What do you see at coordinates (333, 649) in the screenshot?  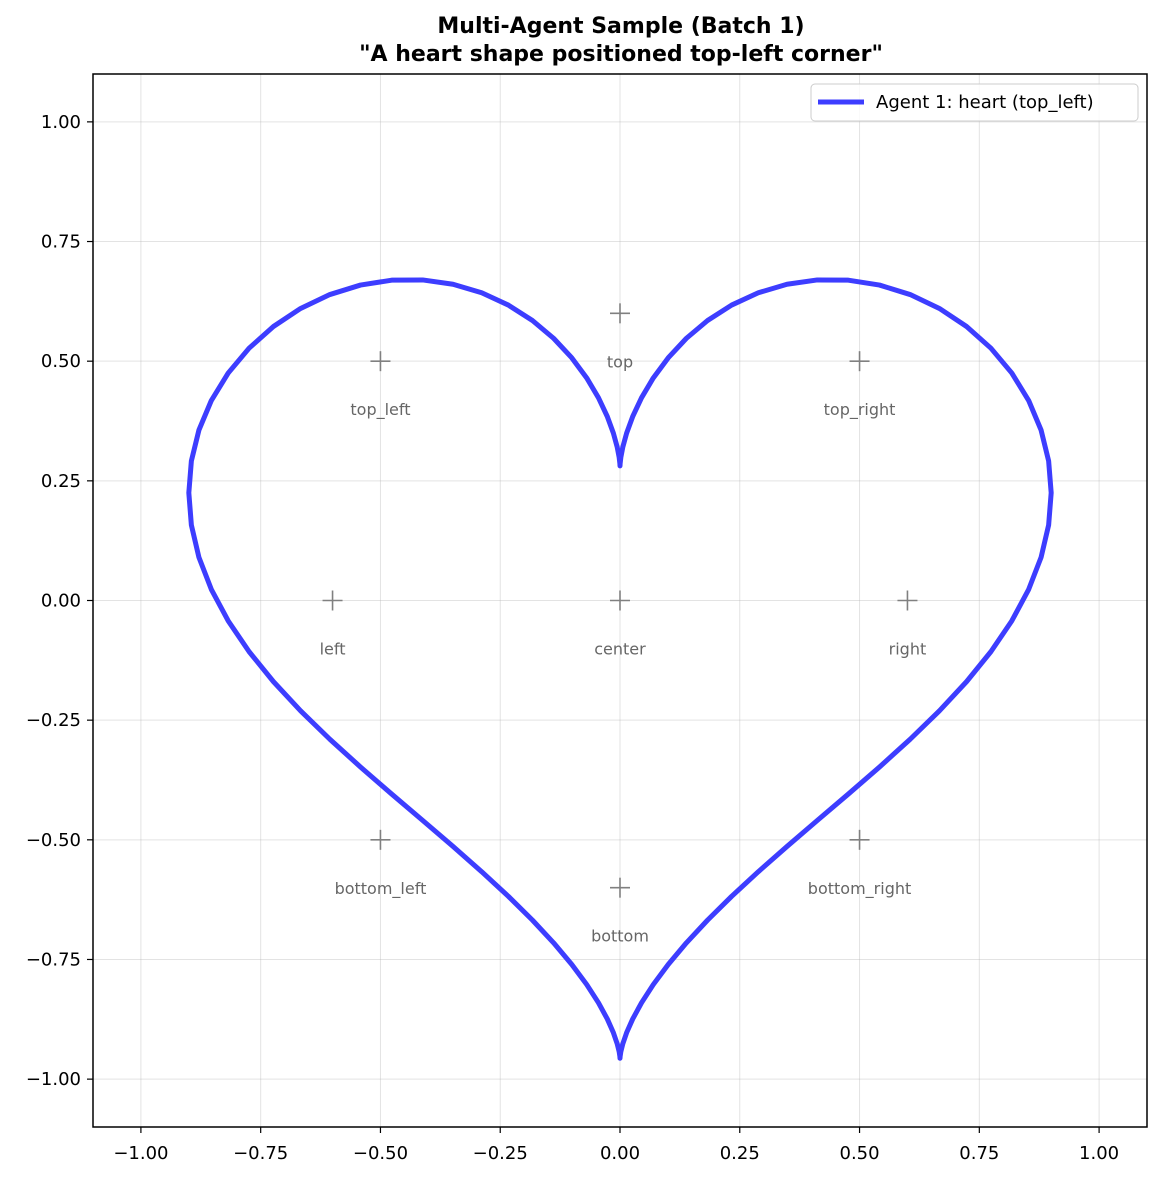 I see `anchor-label: left` at bounding box center [333, 649].